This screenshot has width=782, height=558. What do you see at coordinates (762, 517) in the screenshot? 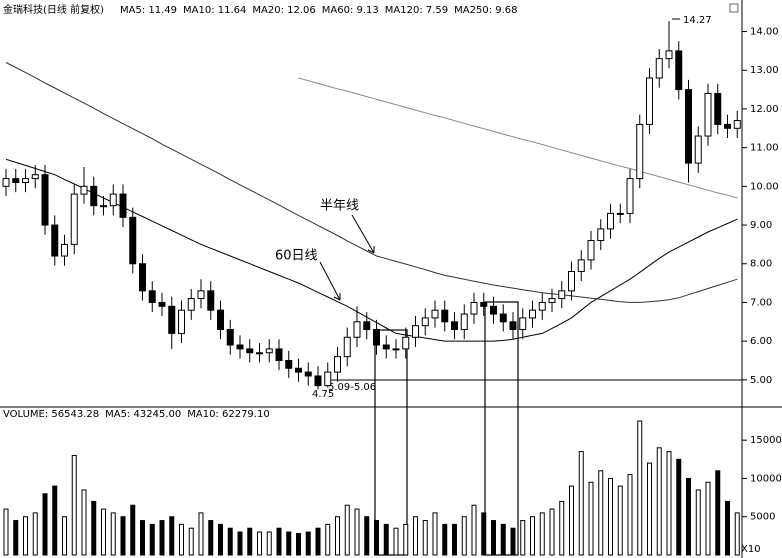
I see `y-tick-label: 5000` at bounding box center [762, 517].